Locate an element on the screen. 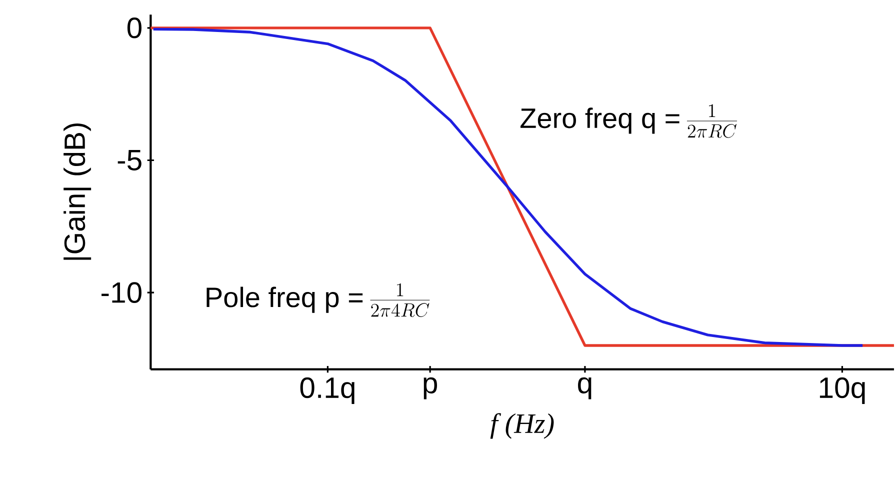  annotation: Zero freq q = is located at coordinates (600, 121).